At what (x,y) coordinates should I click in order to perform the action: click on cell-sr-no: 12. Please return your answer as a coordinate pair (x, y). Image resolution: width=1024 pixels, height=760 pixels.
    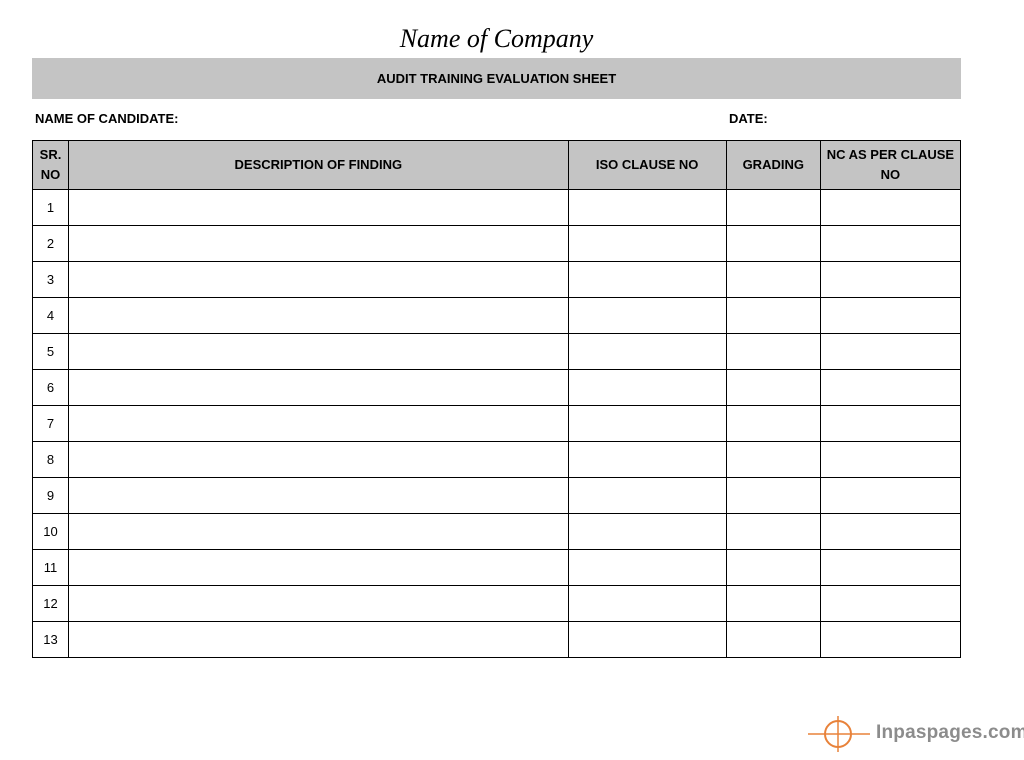
    Looking at the image, I should click on (50, 603).